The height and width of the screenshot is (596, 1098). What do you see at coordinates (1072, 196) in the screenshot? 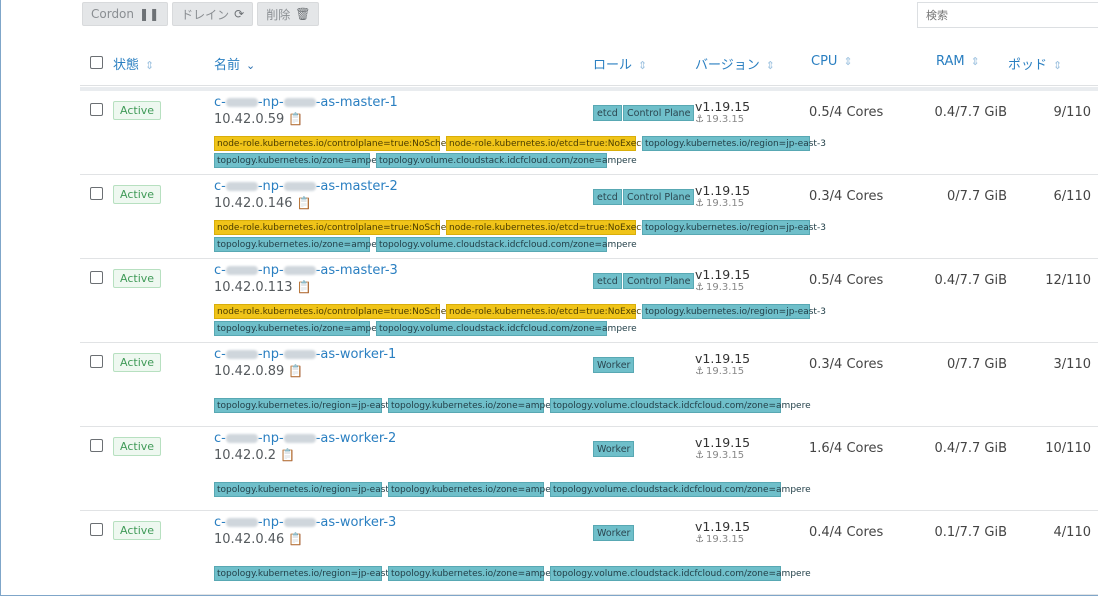
I see `pod-count: 6/110` at bounding box center [1072, 196].